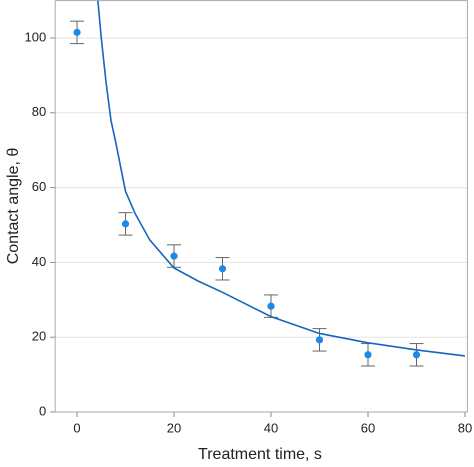 This screenshot has height=467, width=474. Describe the element at coordinates (271, 427) in the screenshot. I see `x-tick-label: 40` at that location.